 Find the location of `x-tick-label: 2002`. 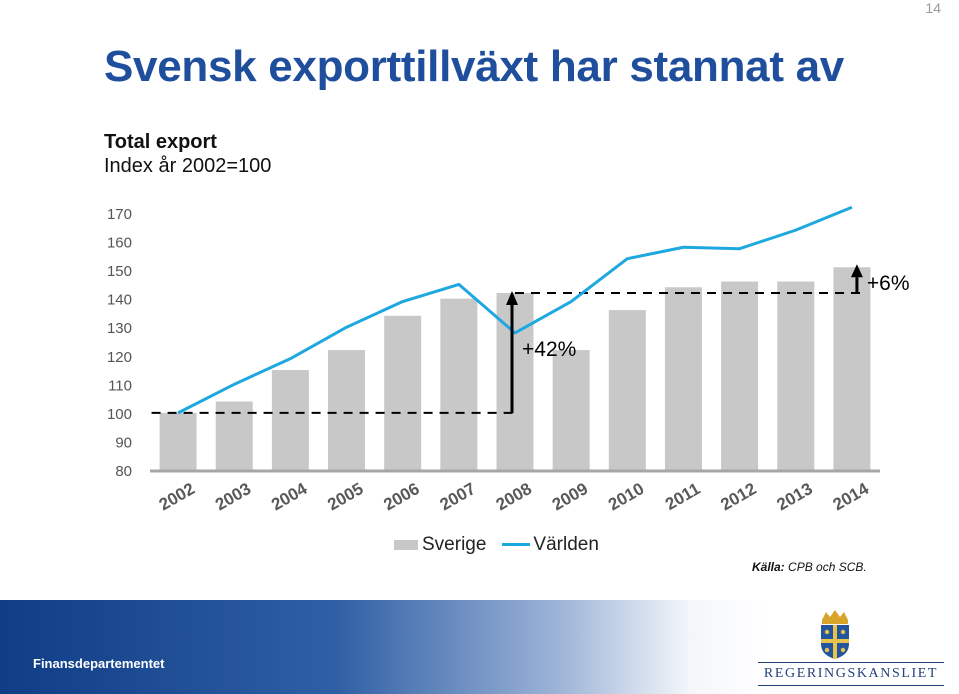

x-tick-label: 2002 is located at coordinates (177, 496).